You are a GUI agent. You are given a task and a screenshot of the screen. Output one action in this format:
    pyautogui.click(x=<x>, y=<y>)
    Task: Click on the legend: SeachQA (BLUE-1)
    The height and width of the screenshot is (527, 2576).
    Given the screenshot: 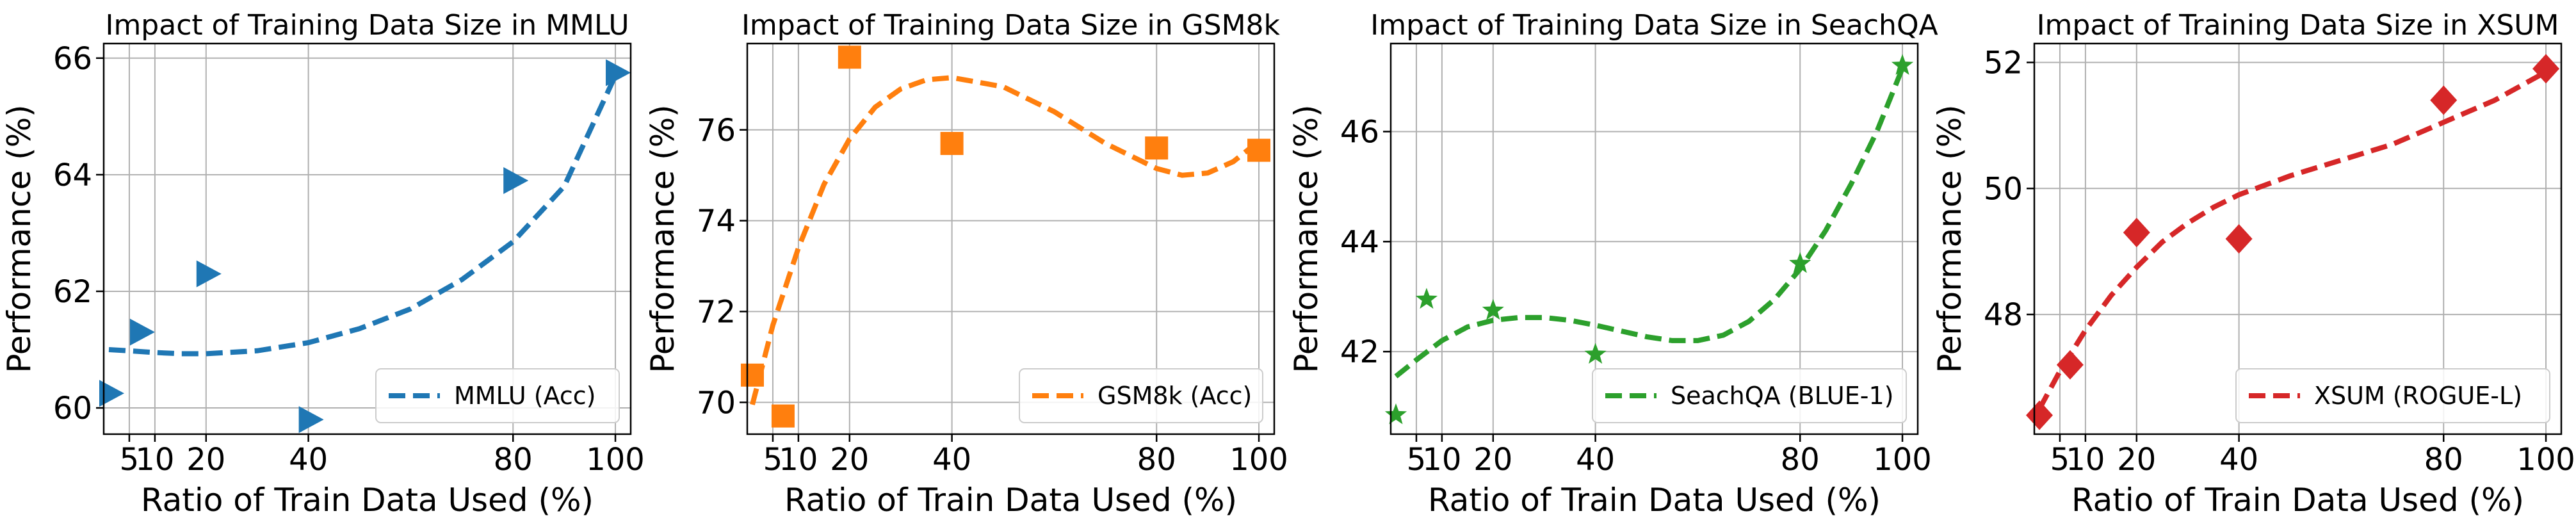 What is the action you would take?
    pyautogui.click(x=1749, y=395)
    